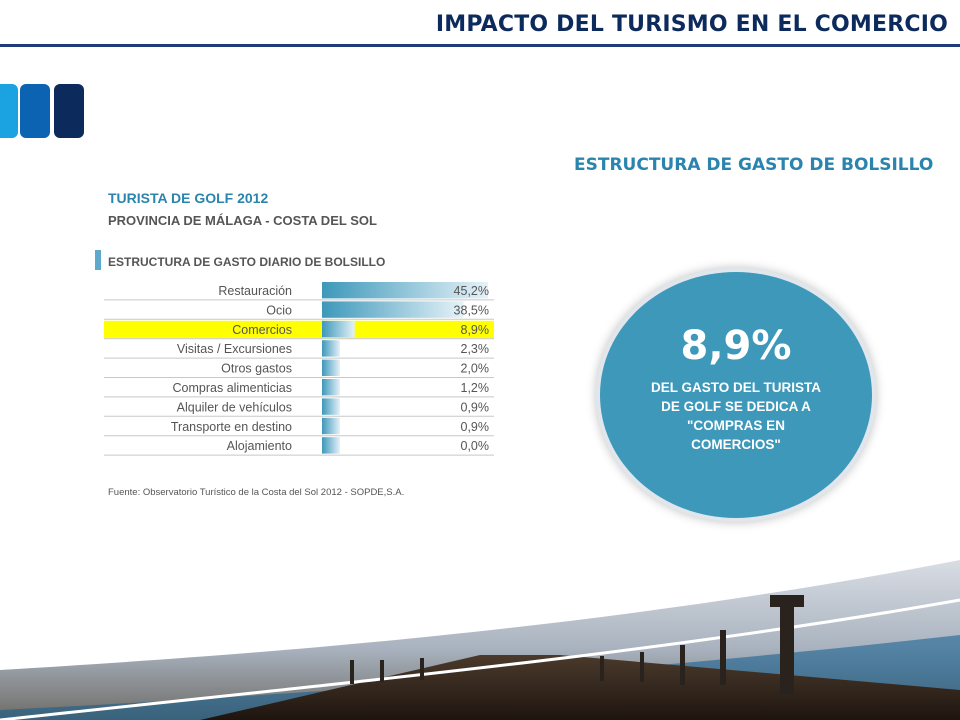  What do you see at coordinates (279, 310) in the screenshot?
I see `category-label: Ocio` at bounding box center [279, 310].